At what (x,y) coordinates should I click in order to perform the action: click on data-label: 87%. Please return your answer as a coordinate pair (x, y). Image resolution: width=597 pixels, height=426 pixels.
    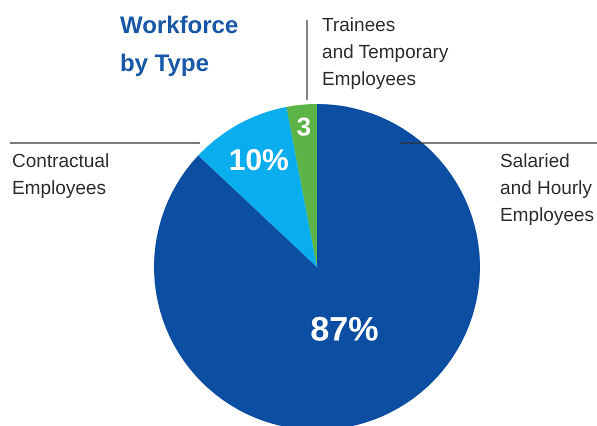
    Looking at the image, I should click on (344, 329).